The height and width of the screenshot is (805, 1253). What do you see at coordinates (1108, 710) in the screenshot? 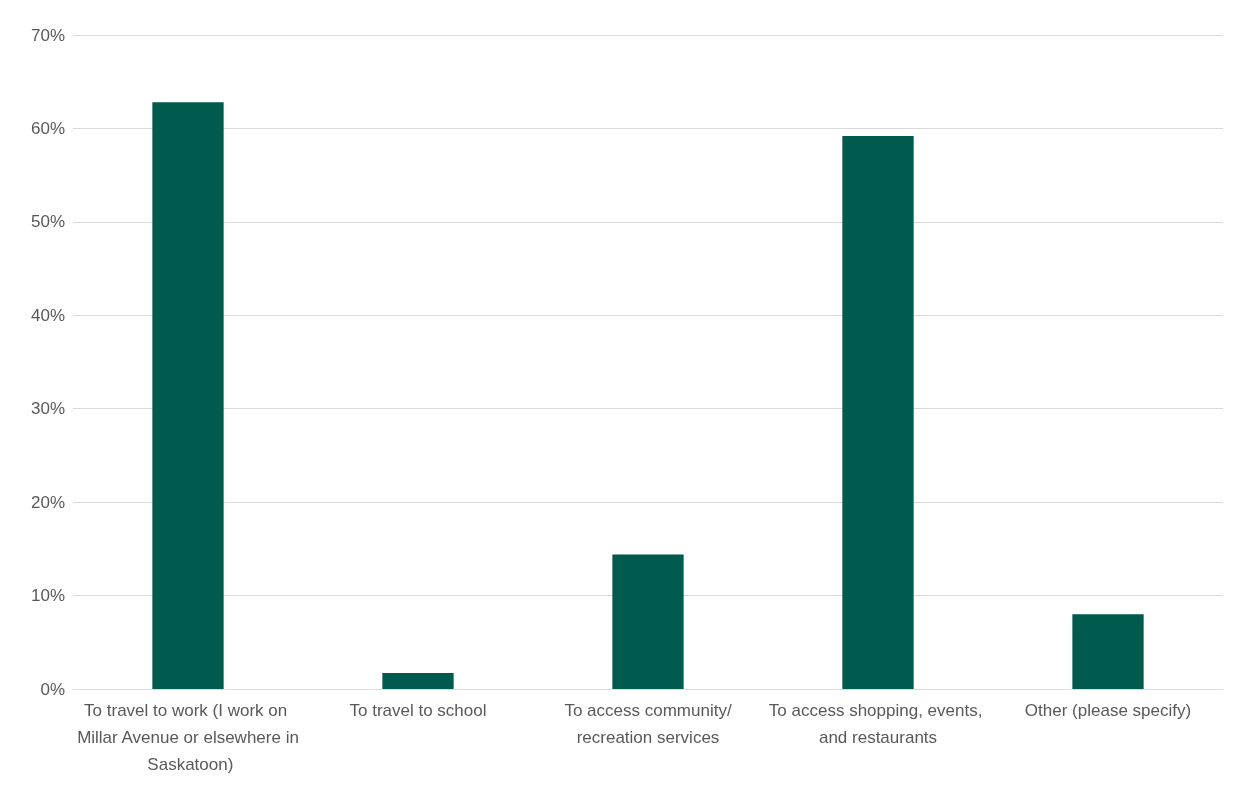
I see `x-tick-label: Other (please specify)` at bounding box center [1108, 710].